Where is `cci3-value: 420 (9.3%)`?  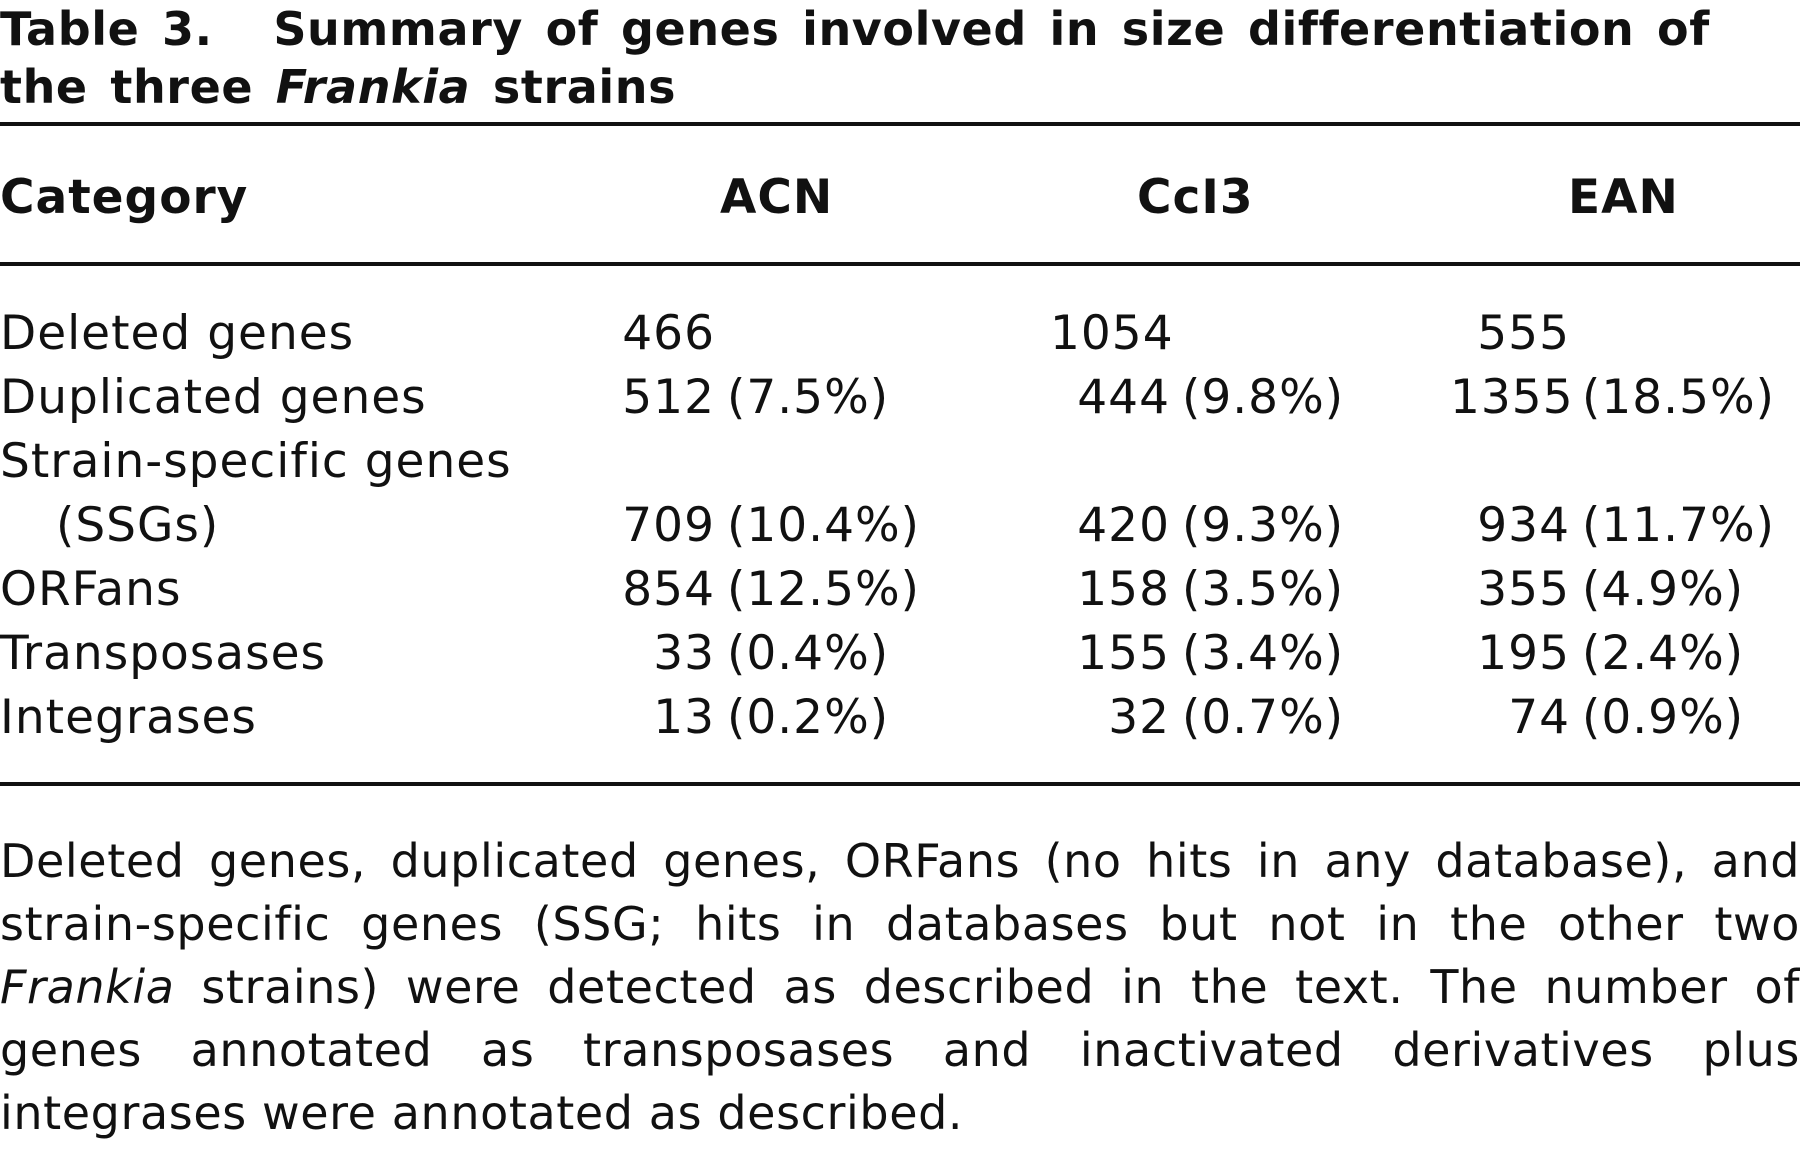 cci3-value: 420 (9.3%) is located at coordinates (1210, 526).